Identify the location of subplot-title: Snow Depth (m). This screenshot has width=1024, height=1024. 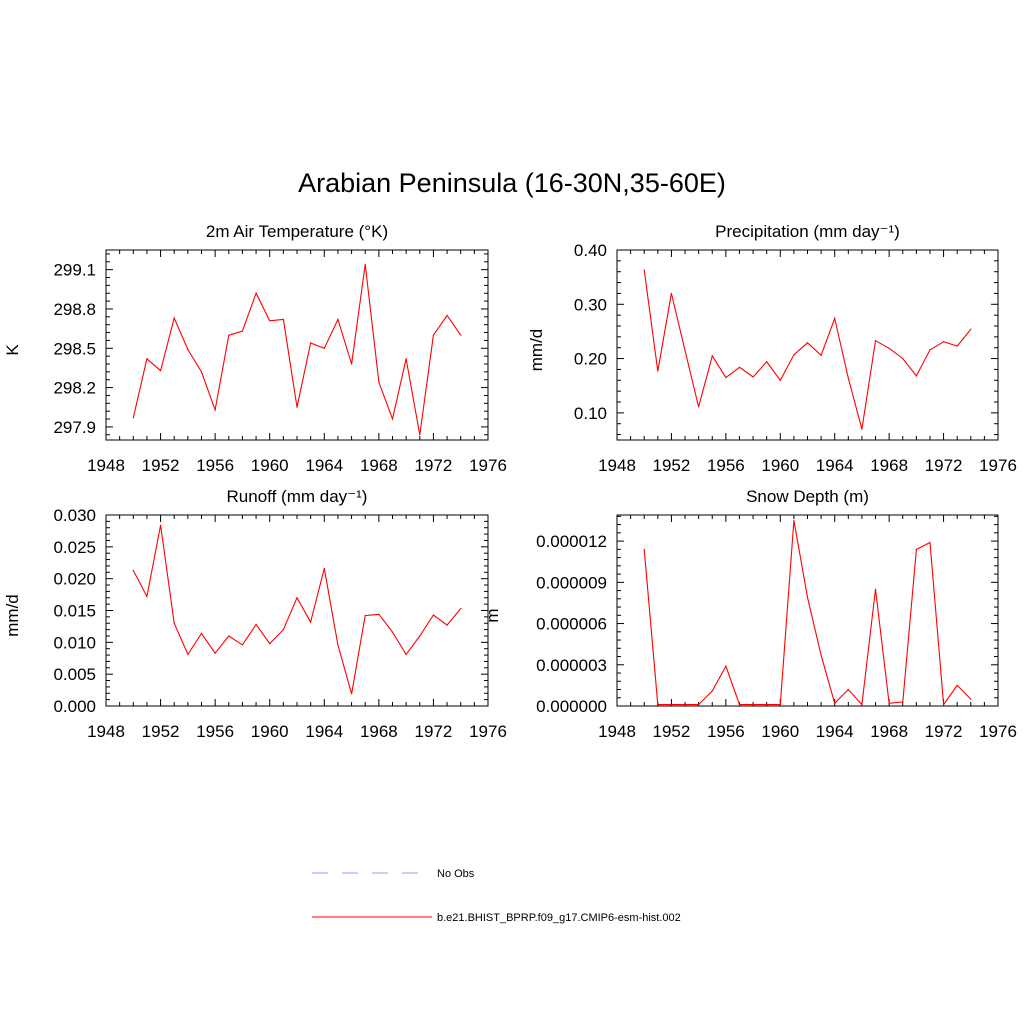
(807, 496).